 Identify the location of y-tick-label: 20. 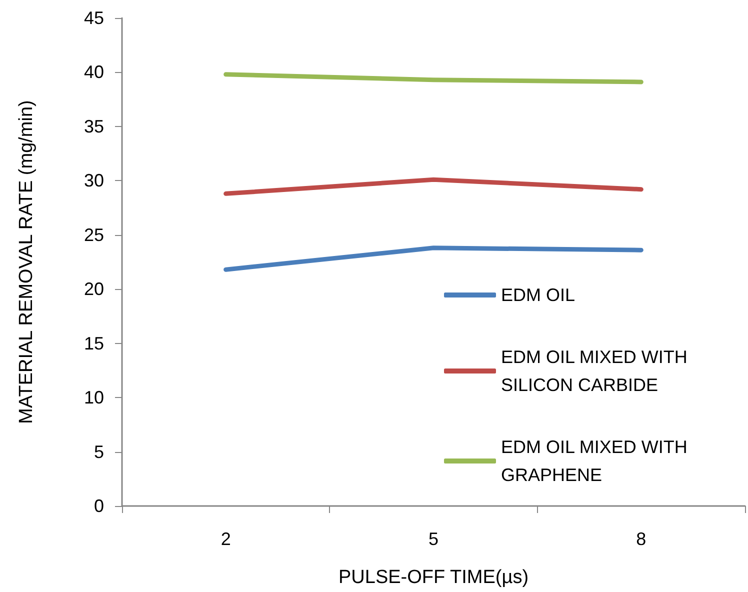
(94, 289).